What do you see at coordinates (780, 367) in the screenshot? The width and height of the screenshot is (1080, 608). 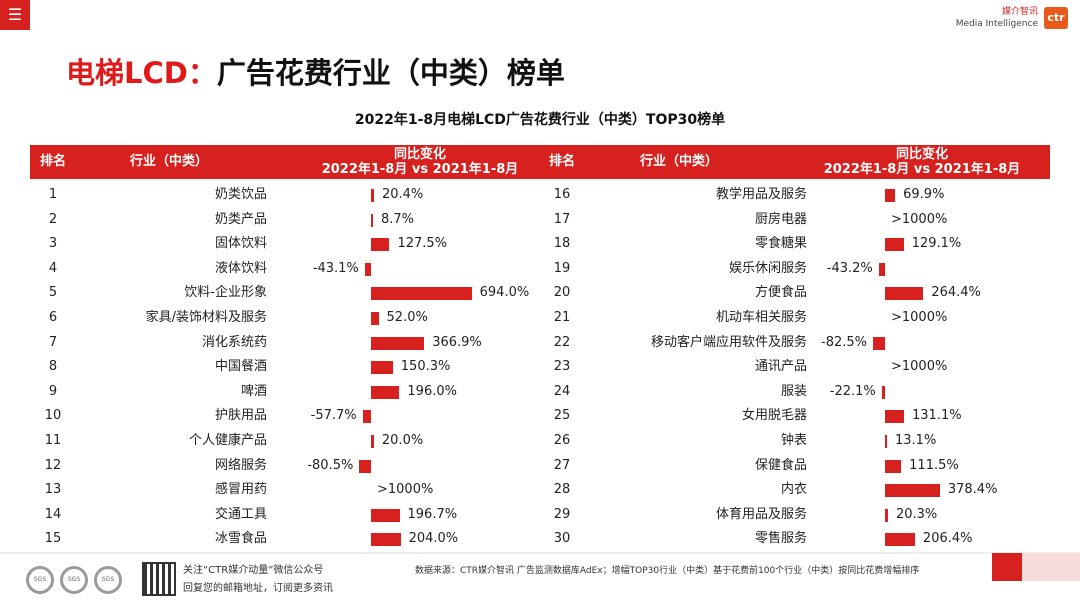 I see `industry-cell: 通讯产品` at bounding box center [780, 367].